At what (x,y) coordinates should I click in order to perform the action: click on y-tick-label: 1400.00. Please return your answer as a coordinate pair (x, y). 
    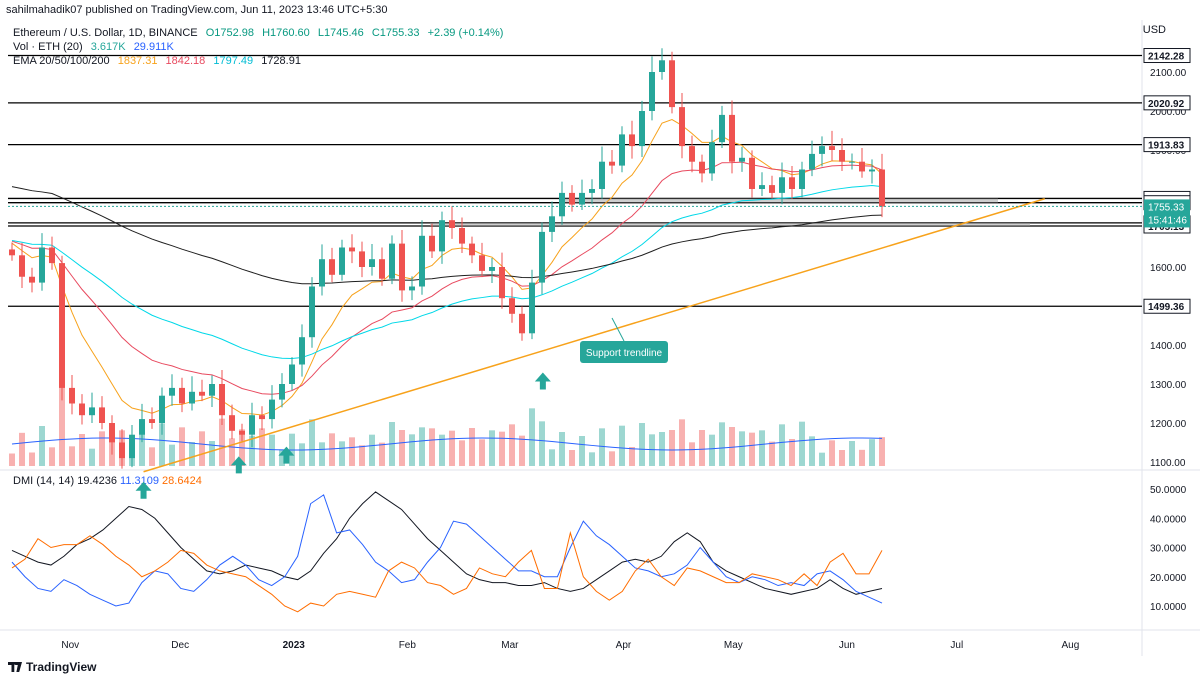
    Looking at the image, I should click on (1168, 346).